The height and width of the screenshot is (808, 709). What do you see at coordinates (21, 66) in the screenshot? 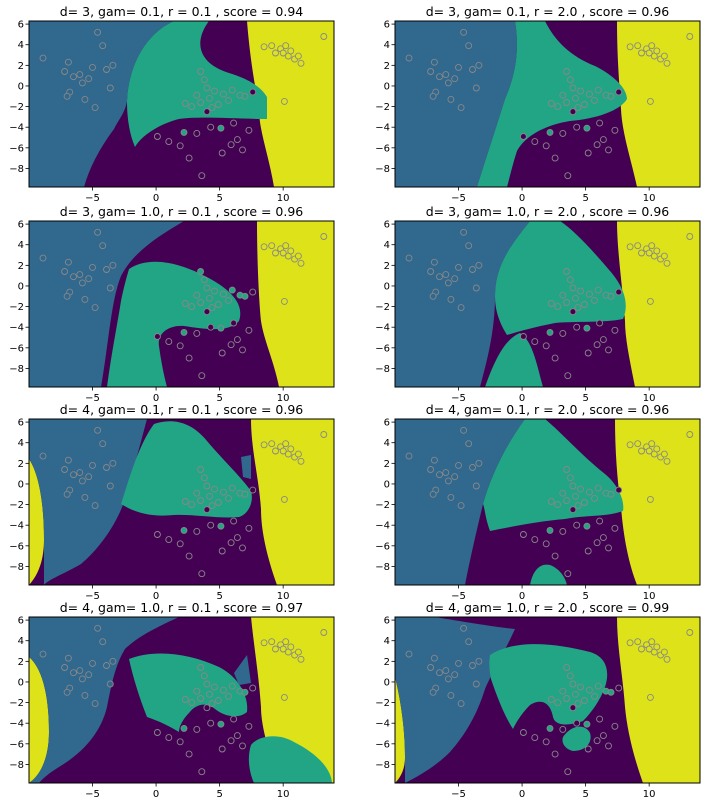
I see `y-tick-label: 2` at bounding box center [21, 66].